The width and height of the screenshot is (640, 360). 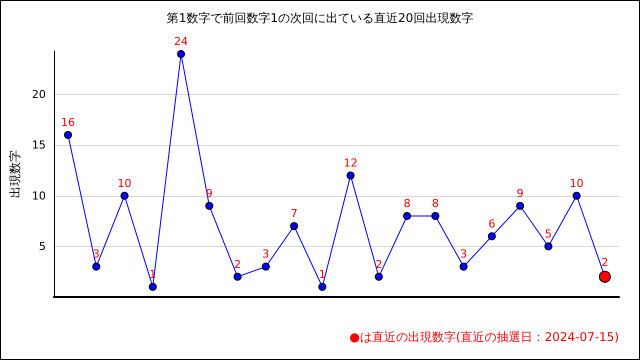 What do you see at coordinates (484, 337) in the screenshot?
I see `text: ●は直近の出現数字(直近の抽選日：2024-07-15)` at bounding box center [484, 337].